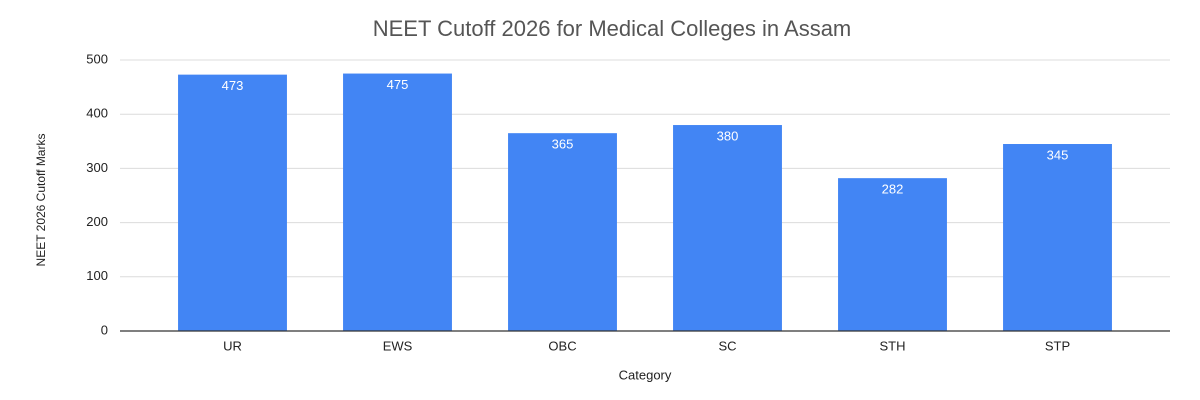 This screenshot has width=1200, height=400. What do you see at coordinates (563, 144) in the screenshot?
I see `data-label: 365` at bounding box center [563, 144].